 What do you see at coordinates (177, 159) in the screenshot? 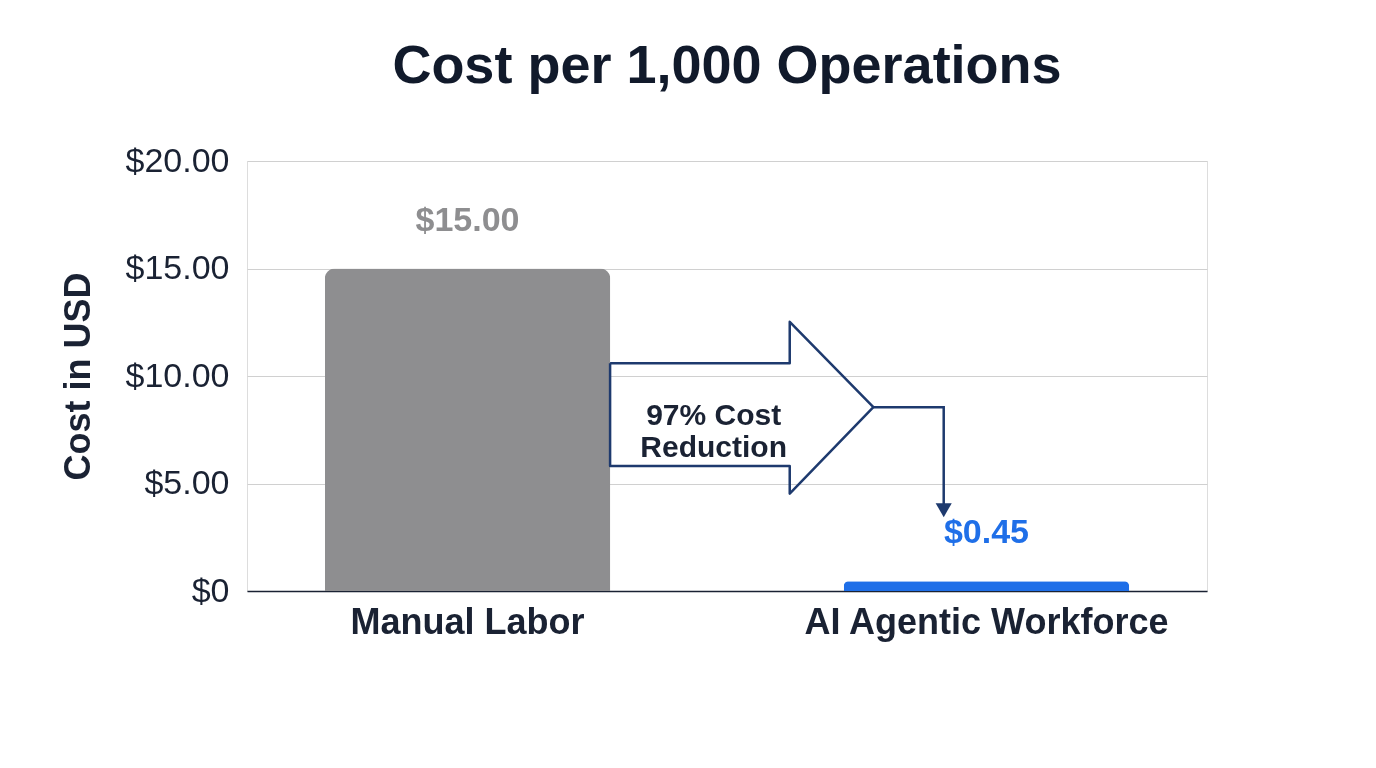
I see `y-tick-label: $20.00` at bounding box center [177, 159].